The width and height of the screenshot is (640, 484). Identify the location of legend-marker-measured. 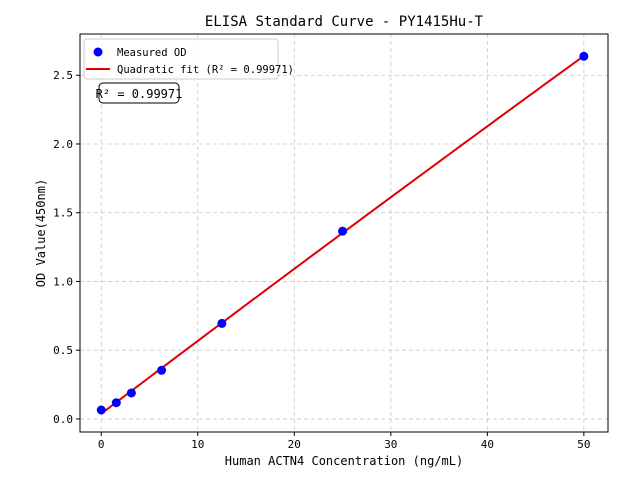
(98, 52).